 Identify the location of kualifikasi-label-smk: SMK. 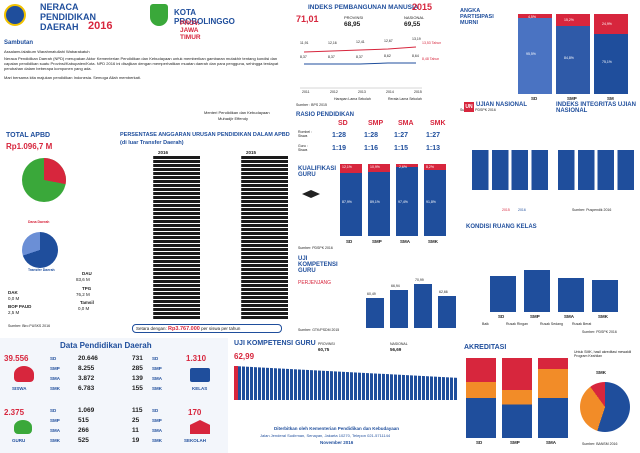
(433, 241).